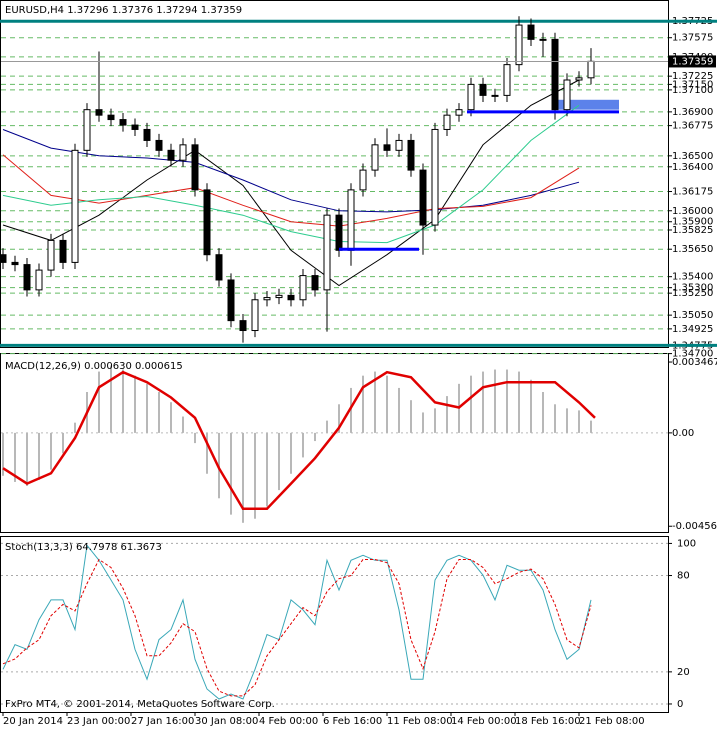 The image size is (717, 730). Describe the element at coordinates (692, 329) in the screenshot. I see `y-tick-label: 1.34925` at that location.